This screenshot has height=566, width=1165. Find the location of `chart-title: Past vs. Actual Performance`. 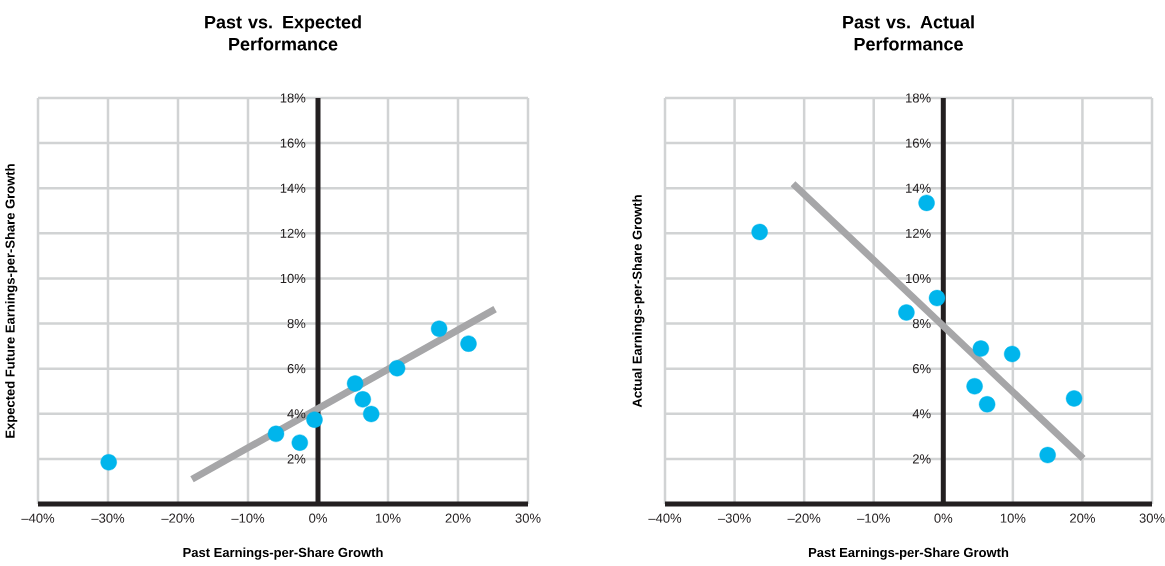

chart-title: Past vs. Actual Performance is located at coordinates (908, 33).